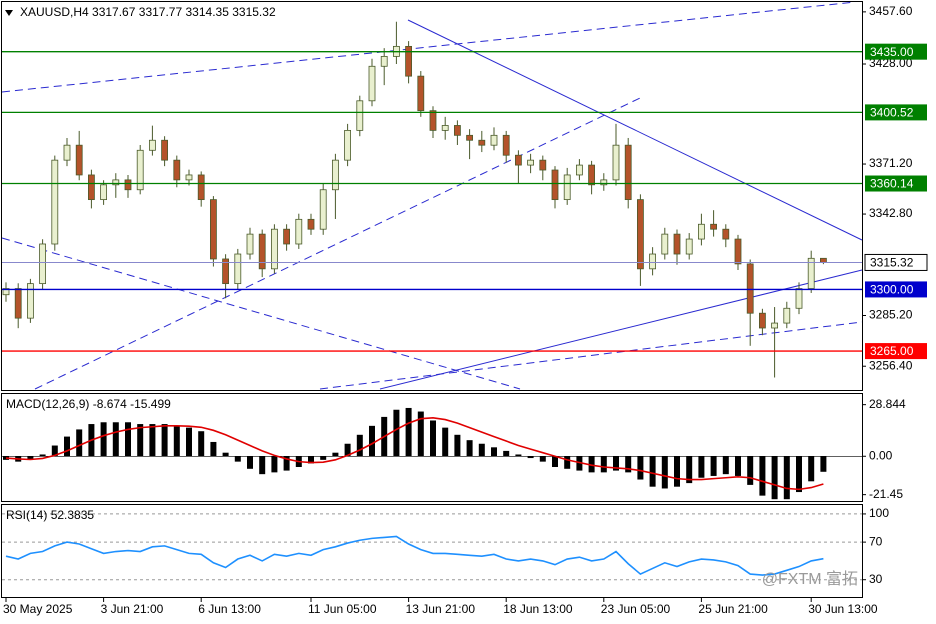  What do you see at coordinates (891, 11) in the screenshot?
I see `y-tick-label: 3457.60` at bounding box center [891, 11].